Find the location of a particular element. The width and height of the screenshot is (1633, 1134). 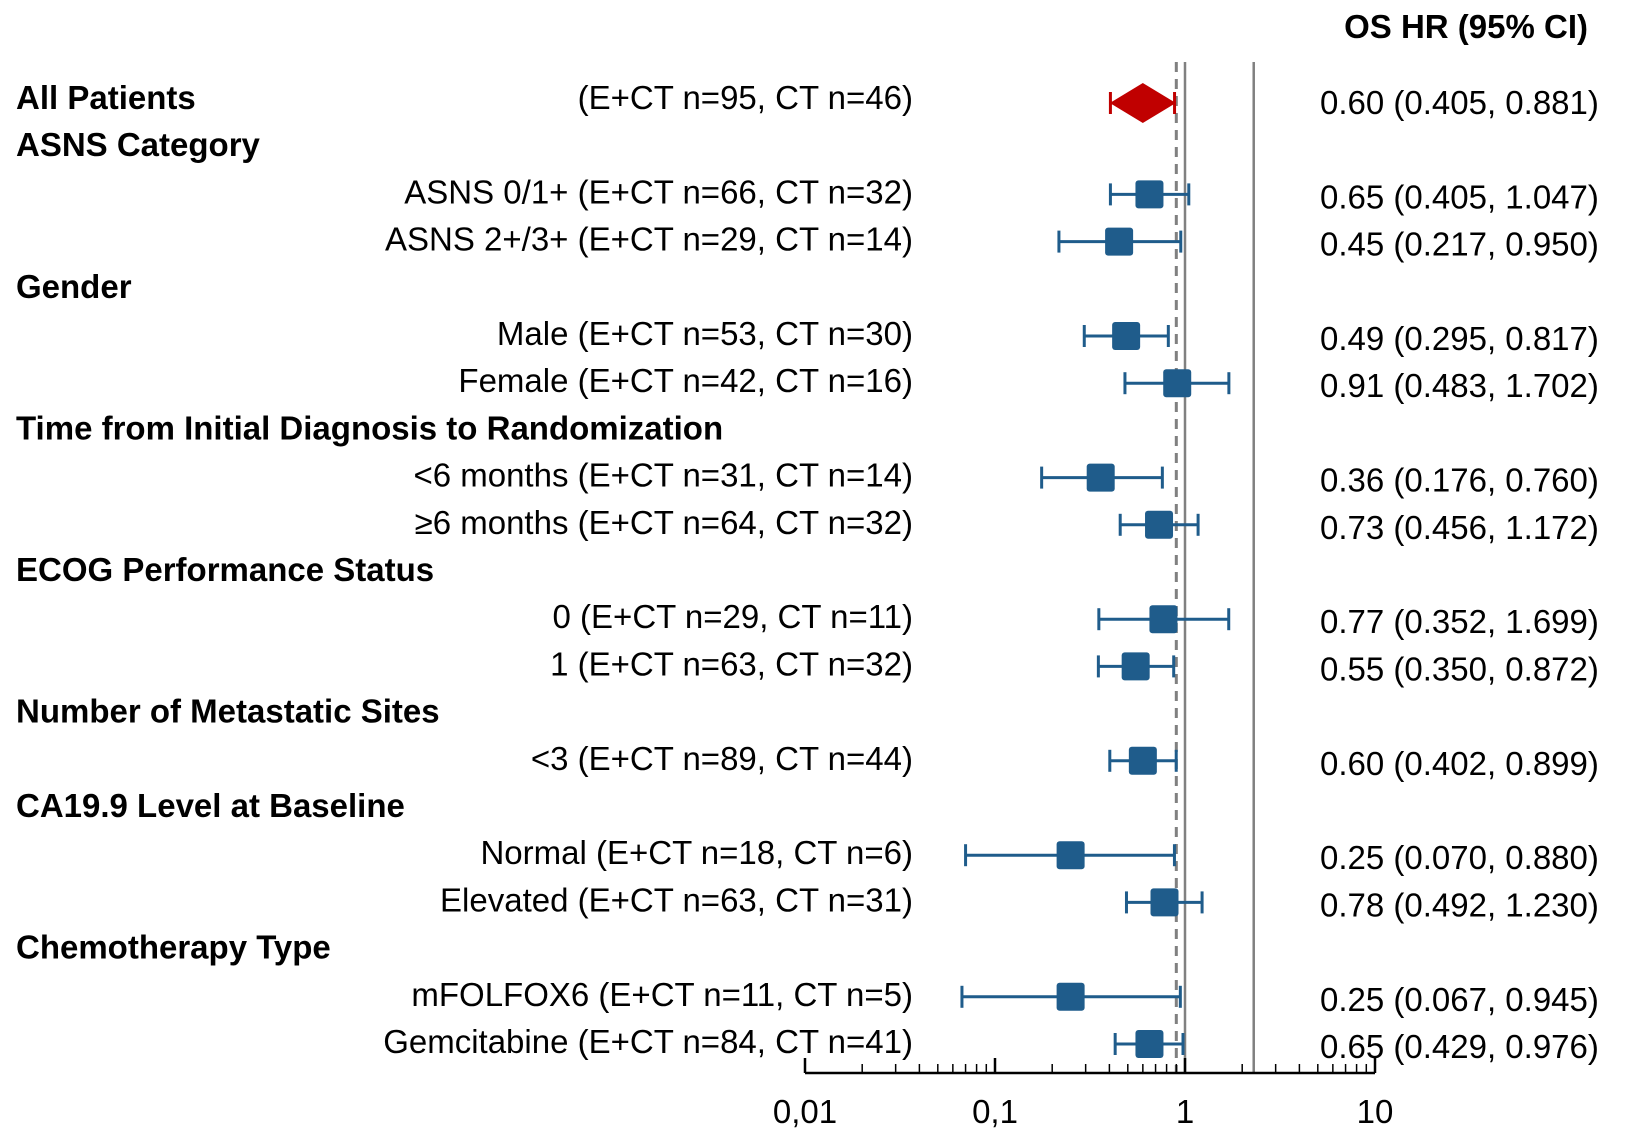

hr-ci-value: 0.60 (0.405, 0.881) is located at coordinates (1459, 102).